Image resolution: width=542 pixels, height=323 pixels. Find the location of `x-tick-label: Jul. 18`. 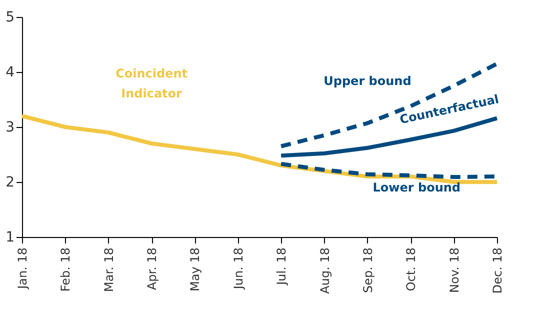

x-tick-label: Jul. 18 is located at coordinates (281, 267).